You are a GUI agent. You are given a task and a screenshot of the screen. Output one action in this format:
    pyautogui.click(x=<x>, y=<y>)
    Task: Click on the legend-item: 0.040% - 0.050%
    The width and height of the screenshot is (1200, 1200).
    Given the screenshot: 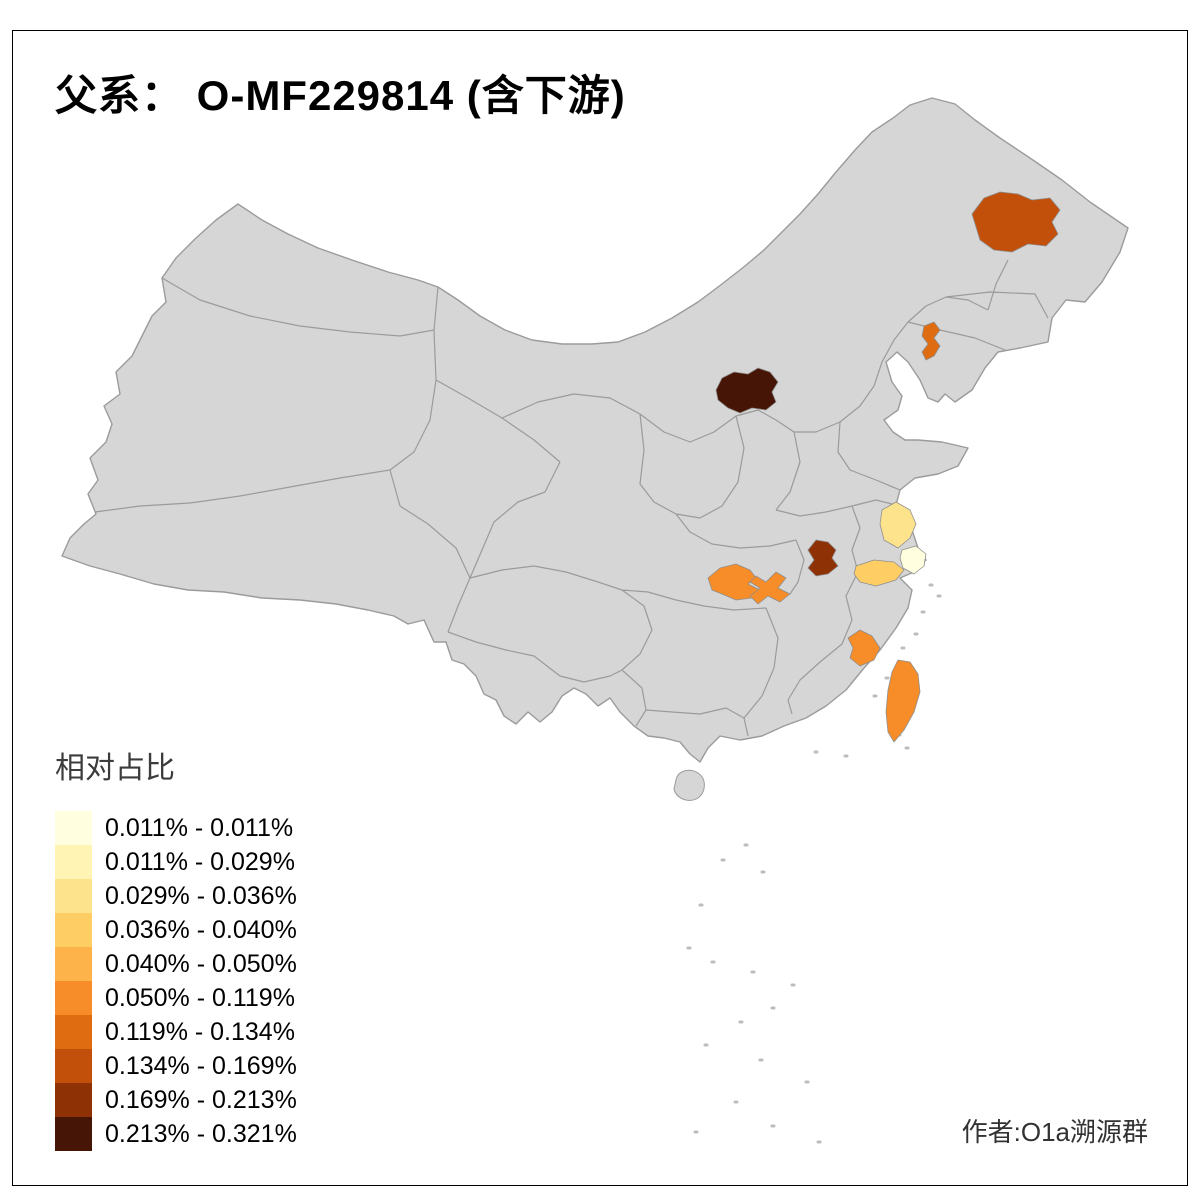 What is the action you would take?
    pyautogui.click(x=176, y=964)
    